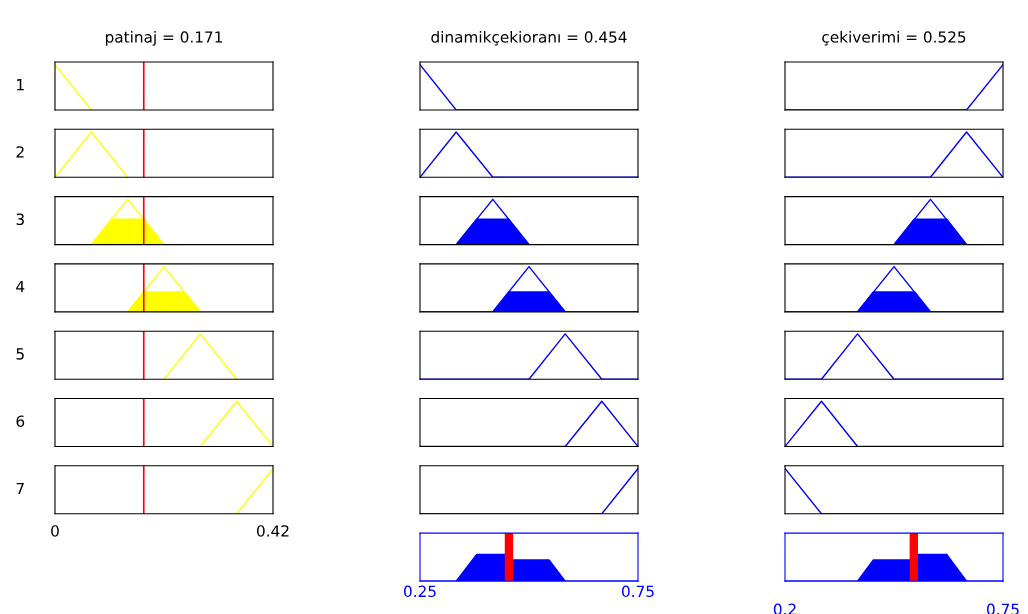 The width and height of the screenshot is (1028, 614). What do you see at coordinates (20, 421) in the screenshot?
I see `y-axis-title: 6` at bounding box center [20, 421].